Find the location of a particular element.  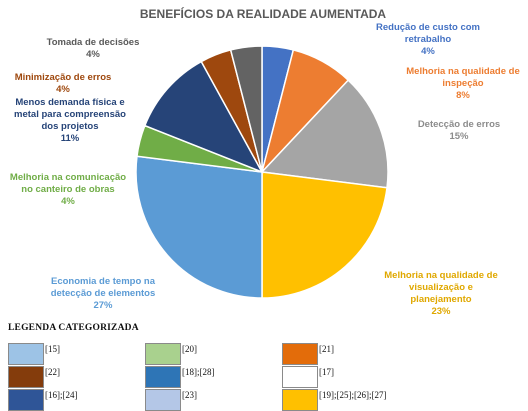

slice-label-2: Melhoria na qualidade de inspeção 8% is located at coordinates (463, 83).